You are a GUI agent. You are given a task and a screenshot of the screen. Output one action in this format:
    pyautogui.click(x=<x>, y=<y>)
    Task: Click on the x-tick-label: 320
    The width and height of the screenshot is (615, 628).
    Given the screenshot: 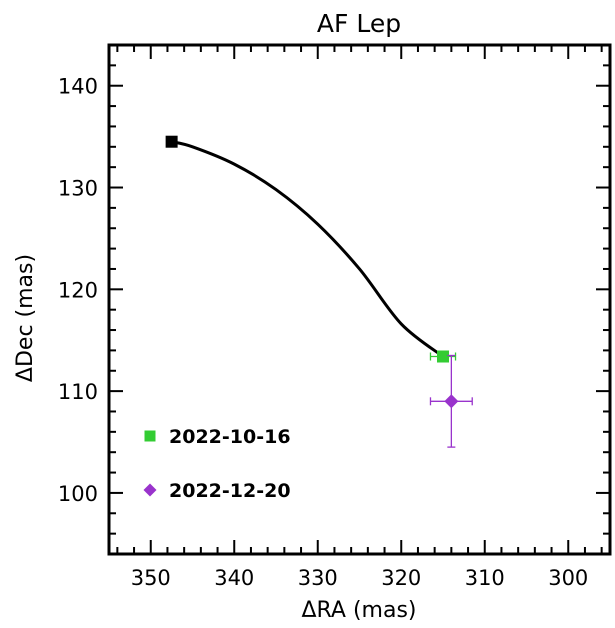 What is the action you would take?
    pyautogui.click(x=401, y=578)
    